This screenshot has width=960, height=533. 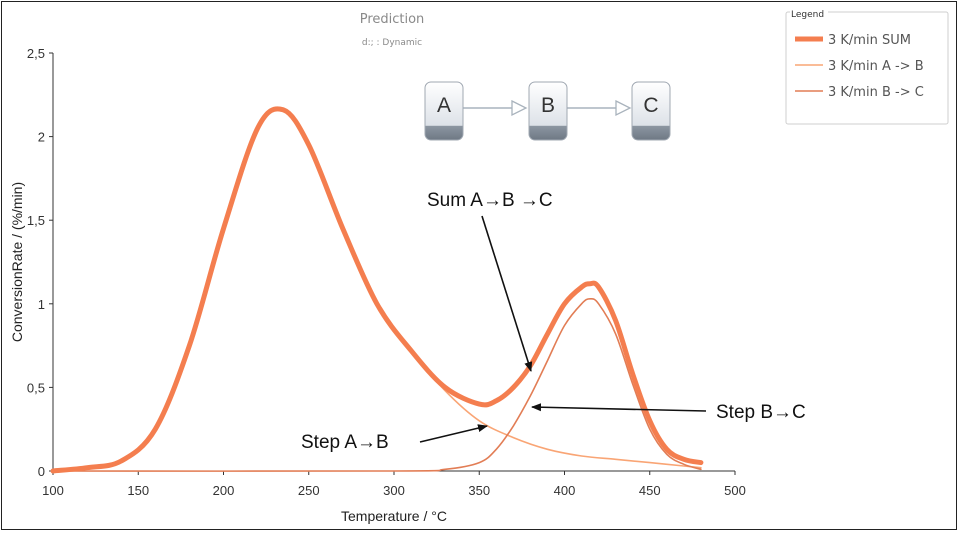 I want to click on x-tick-label: 350, so click(x=479, y=490).